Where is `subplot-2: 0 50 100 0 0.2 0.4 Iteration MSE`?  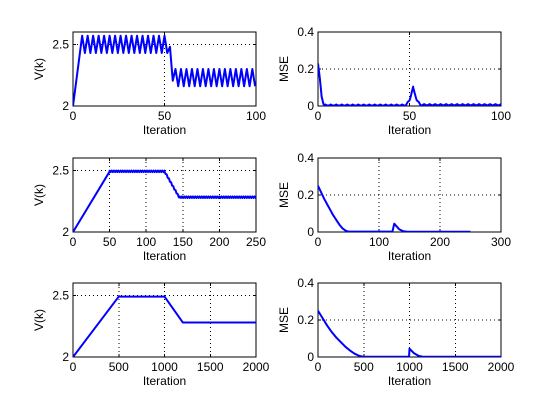 subplot-2: 0 50 100 0 0.2 0.4 Iteration MSE is located at coordinates (394, 81).